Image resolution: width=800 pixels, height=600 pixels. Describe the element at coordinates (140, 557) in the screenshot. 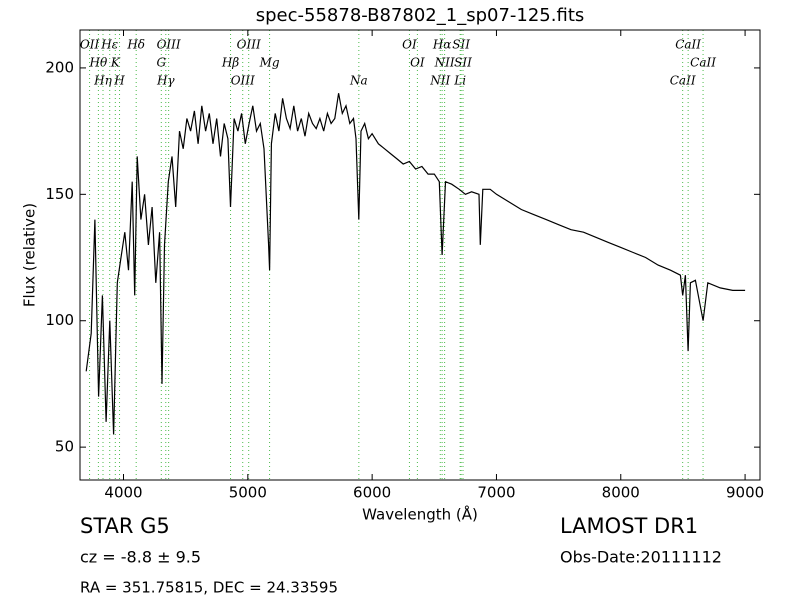

I see `redshift: cz = -8.8 ± 9.5` at that location.